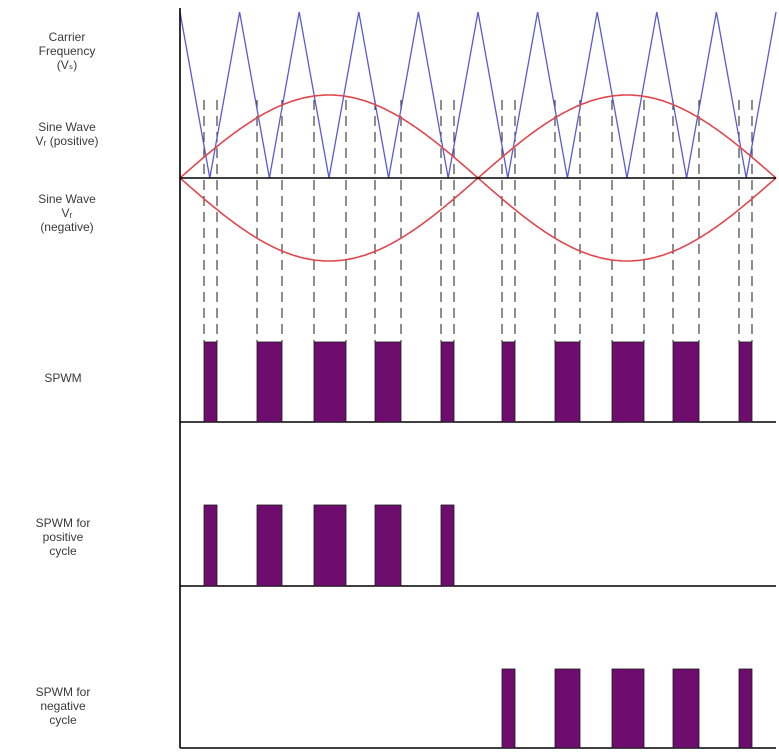 The width and height of the screenshot is (779, 754). I want to click on label-sine-wave-negative: Sine Wave Vᵣ (negative), so click(67, 213).